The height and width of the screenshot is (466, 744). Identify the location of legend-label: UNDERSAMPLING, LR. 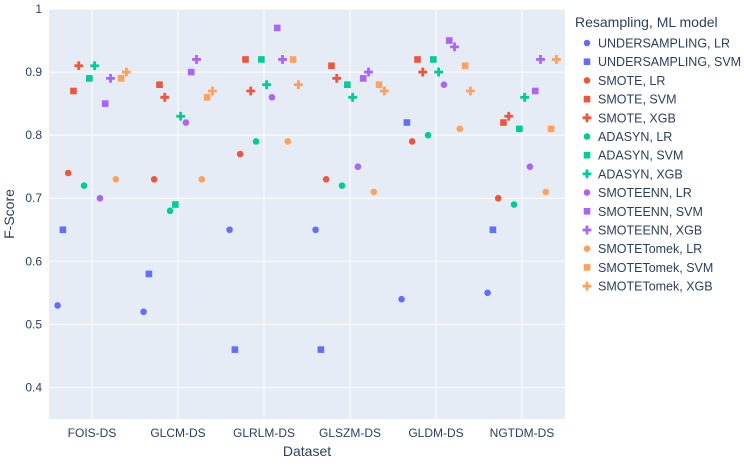
(664, 44).